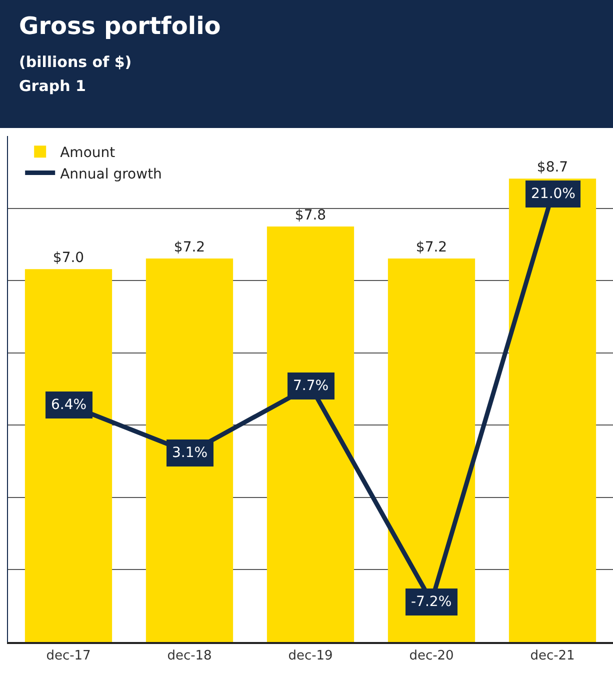 The image size is (613, 690). What do you see at coordinates (189, 656) in the screenshot?
I see `x-tick-label: dec-18` at bounding box center [189, 656].